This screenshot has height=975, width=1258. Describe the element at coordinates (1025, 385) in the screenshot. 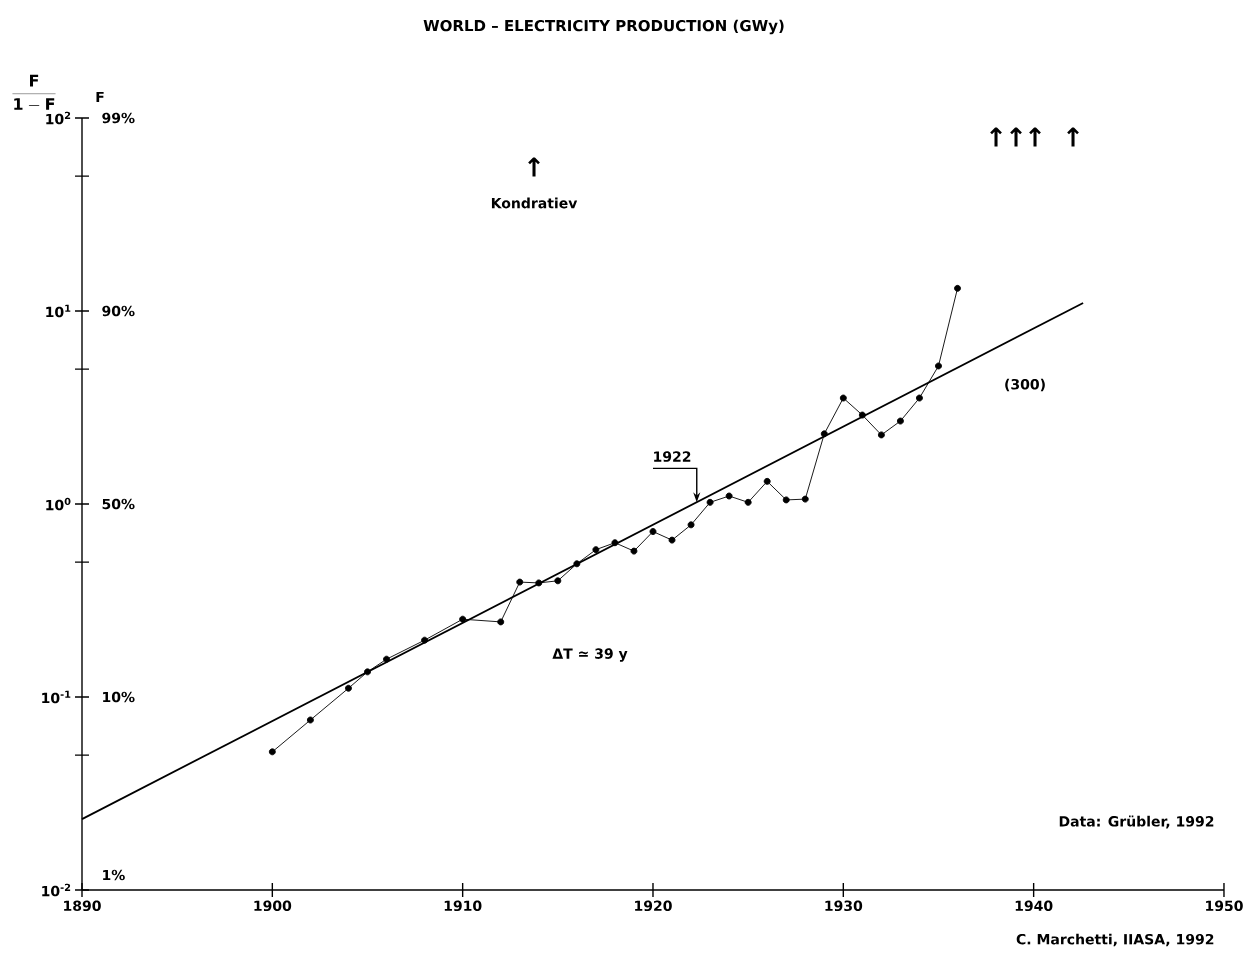

I see `annotation: (300)` at that location.